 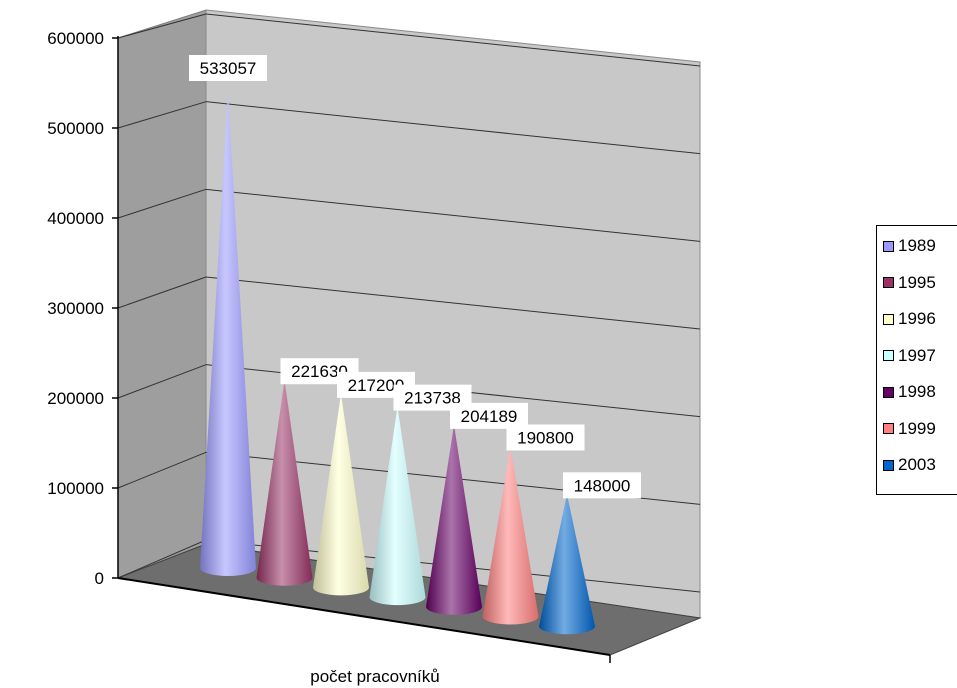 I want to click on cone-1995, so click(x=284, y=483).